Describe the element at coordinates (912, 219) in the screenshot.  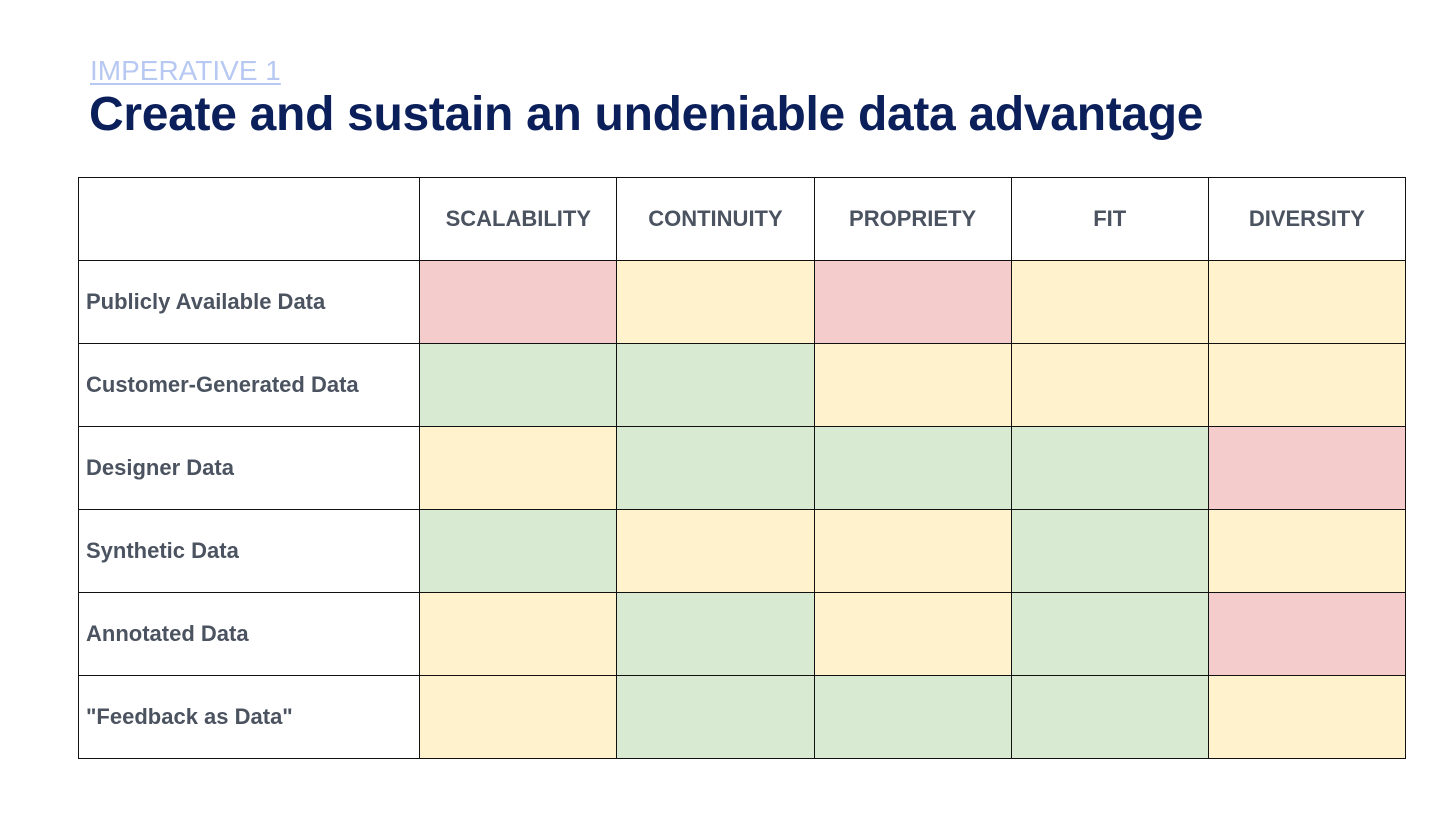
I see `column-header-propriety: PROPRIETY` at that location.